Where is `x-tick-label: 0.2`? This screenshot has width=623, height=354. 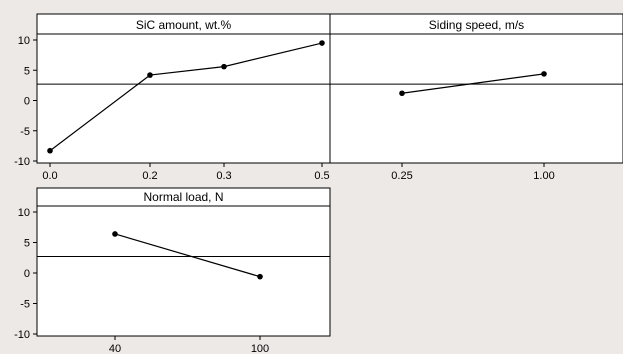 x-tick-label: 0.2 is located at coordinates (149, 176).